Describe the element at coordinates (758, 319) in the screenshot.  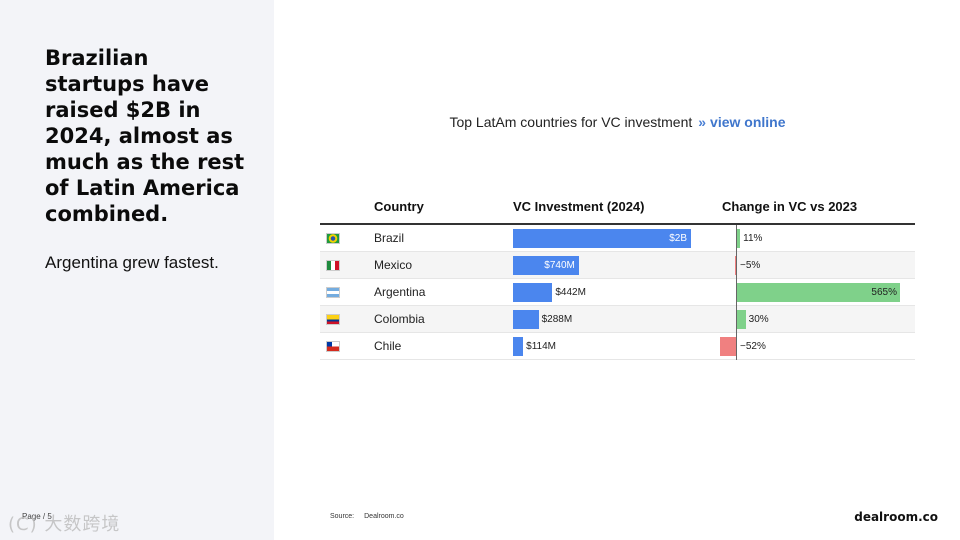
I see `change-label: 30%` at that location.